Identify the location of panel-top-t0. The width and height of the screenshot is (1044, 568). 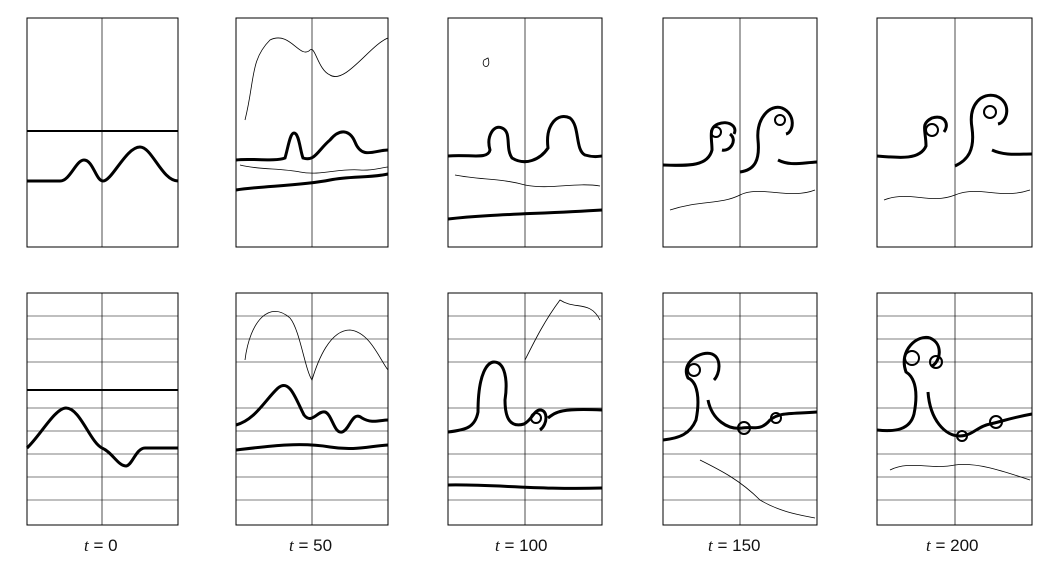
(102, 132).